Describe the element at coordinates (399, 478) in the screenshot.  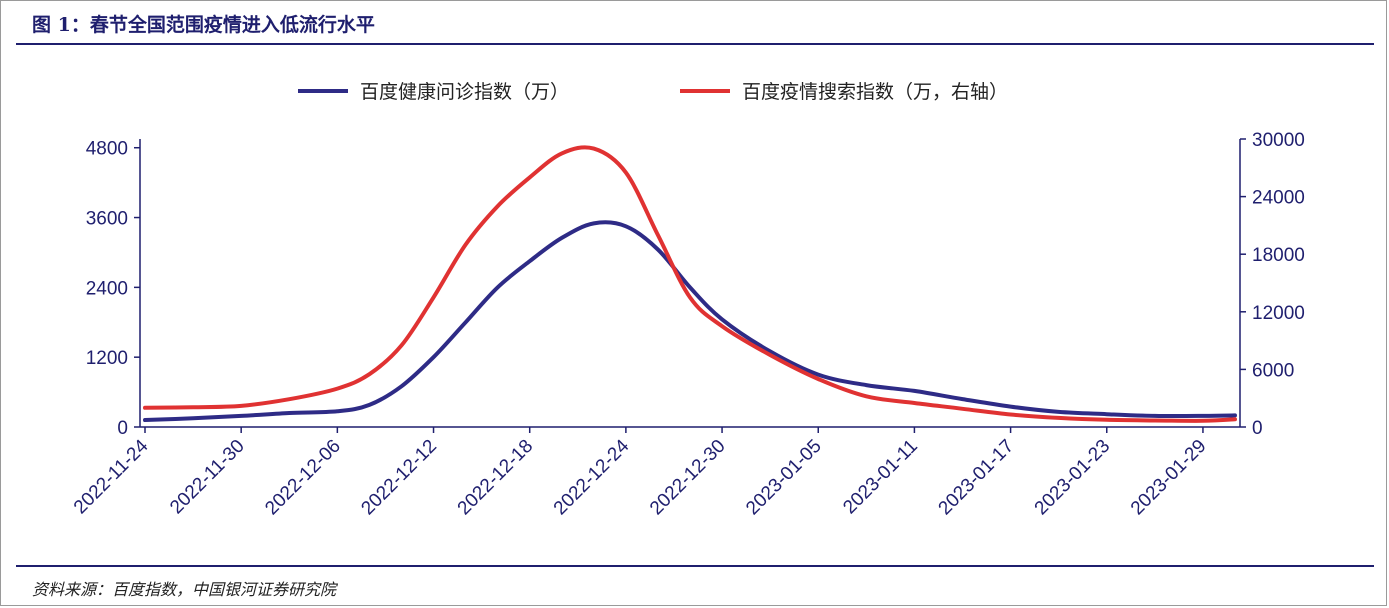
I see `x-tick-label: 2022-12-12` at that location.